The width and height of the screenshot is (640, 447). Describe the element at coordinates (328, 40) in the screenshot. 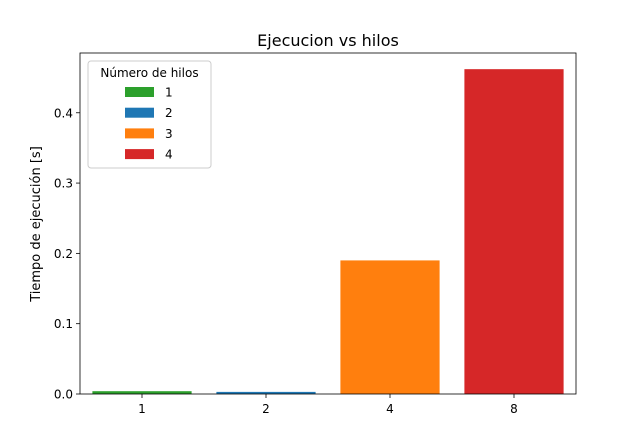

I see `chart-title: Ejecucion vs hilos` at that location.